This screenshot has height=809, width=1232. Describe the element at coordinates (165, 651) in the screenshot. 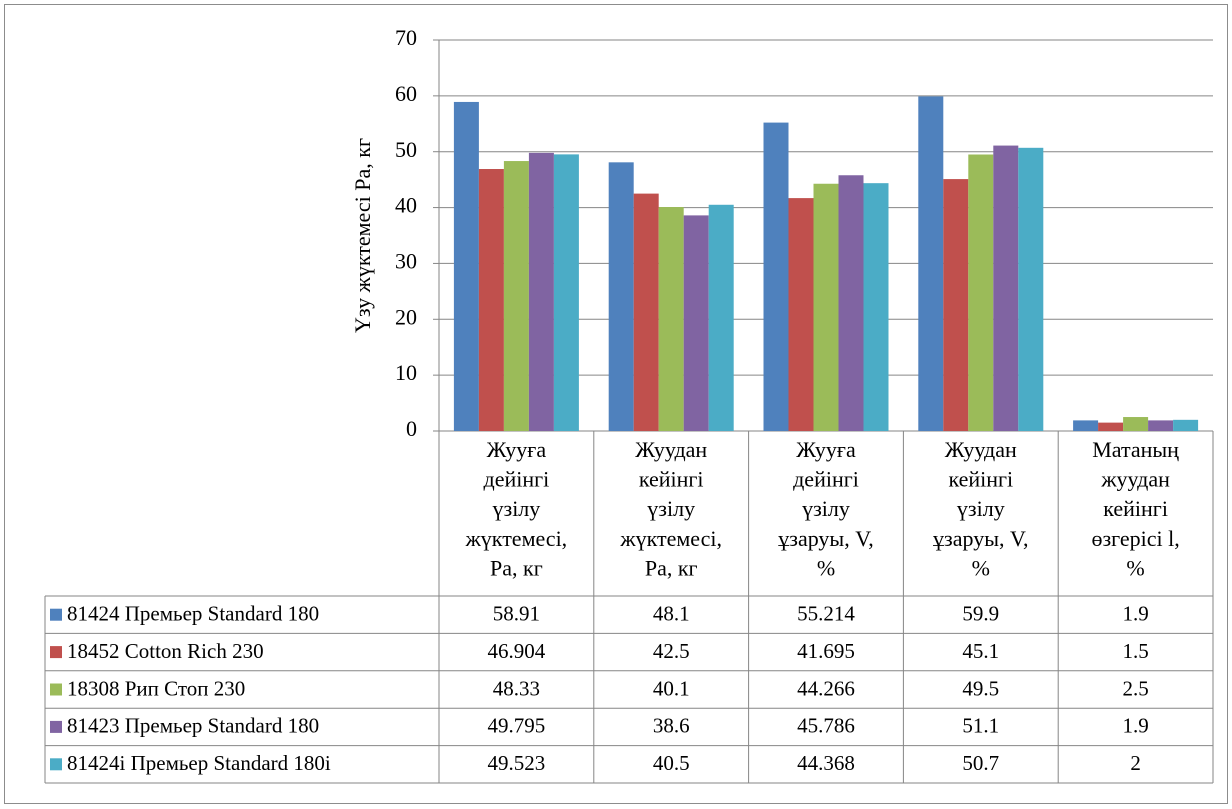

I see `series-name: 18452 Cotton Rich 230` at that location.